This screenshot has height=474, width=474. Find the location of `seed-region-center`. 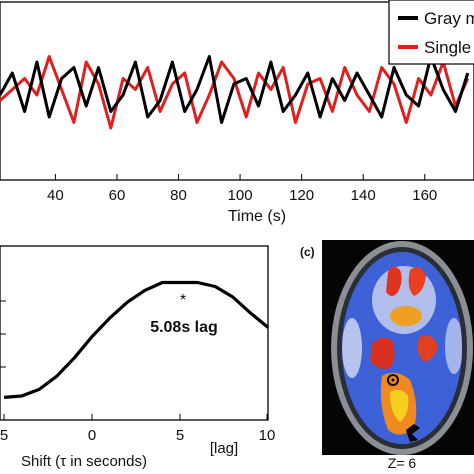

seed-region-center is located at coordinates (393, 380).